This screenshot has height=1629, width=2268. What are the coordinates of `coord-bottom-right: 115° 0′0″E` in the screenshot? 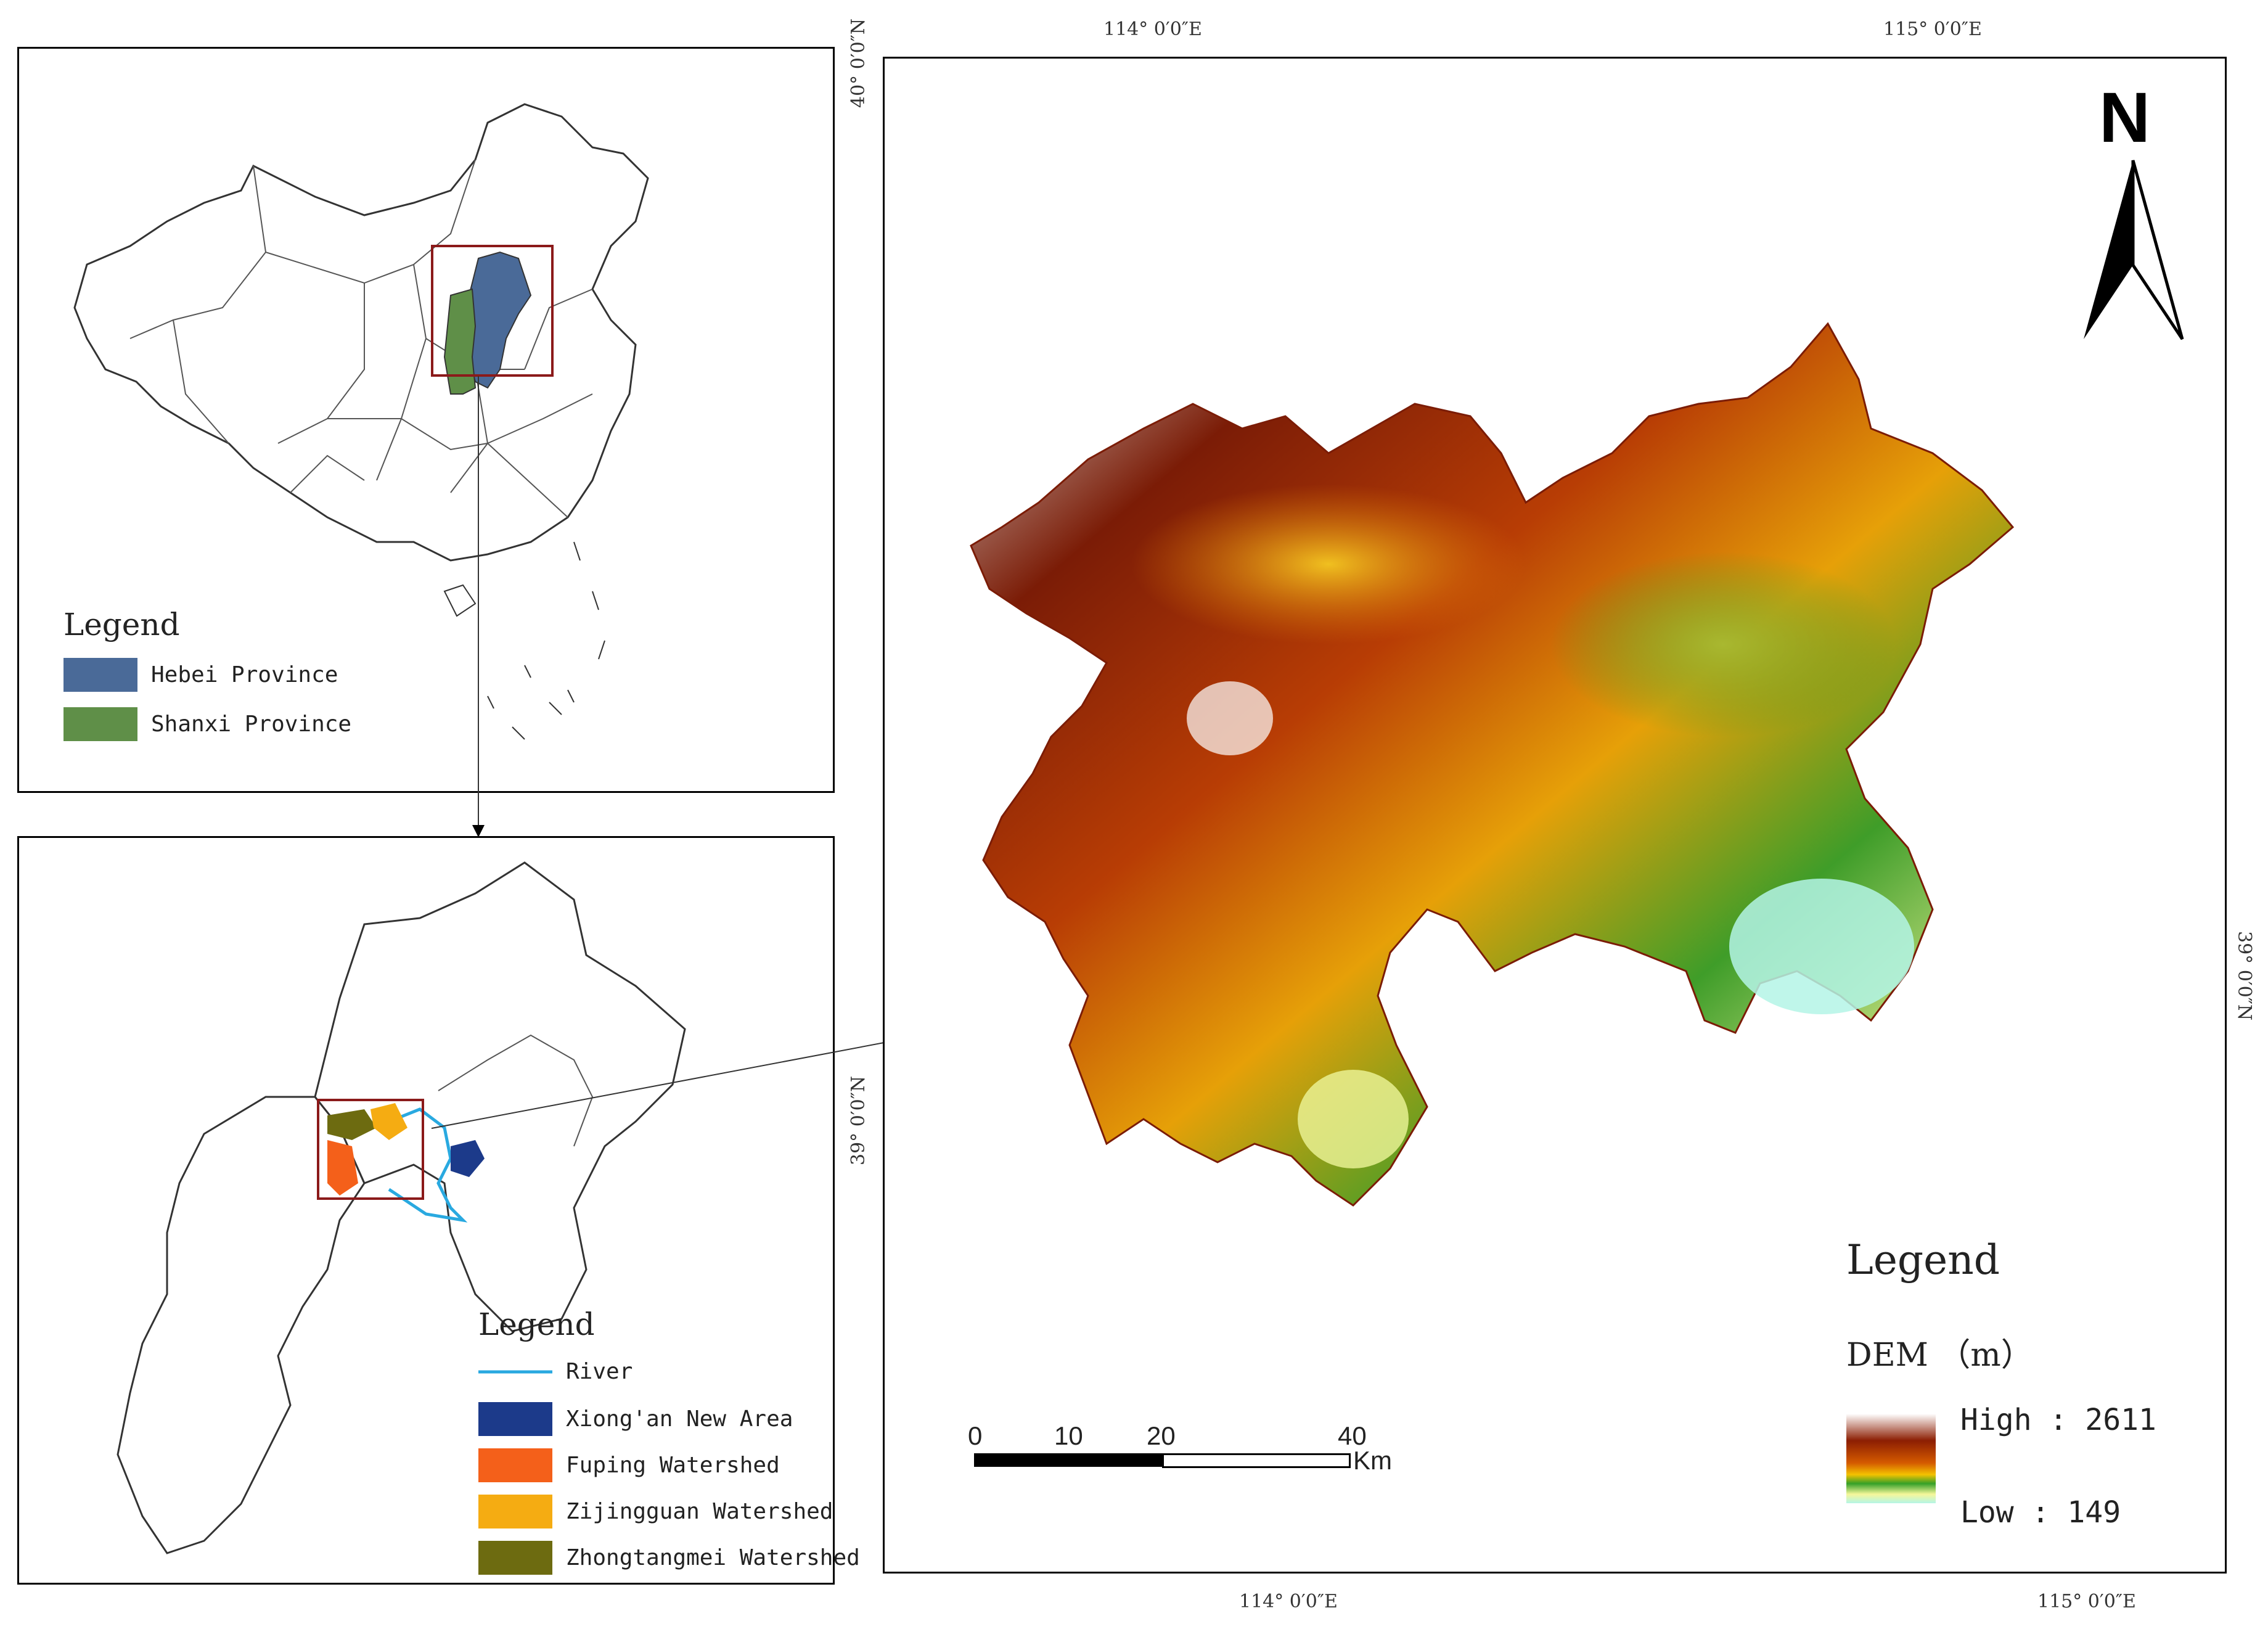 It's located at (2086, 1601).